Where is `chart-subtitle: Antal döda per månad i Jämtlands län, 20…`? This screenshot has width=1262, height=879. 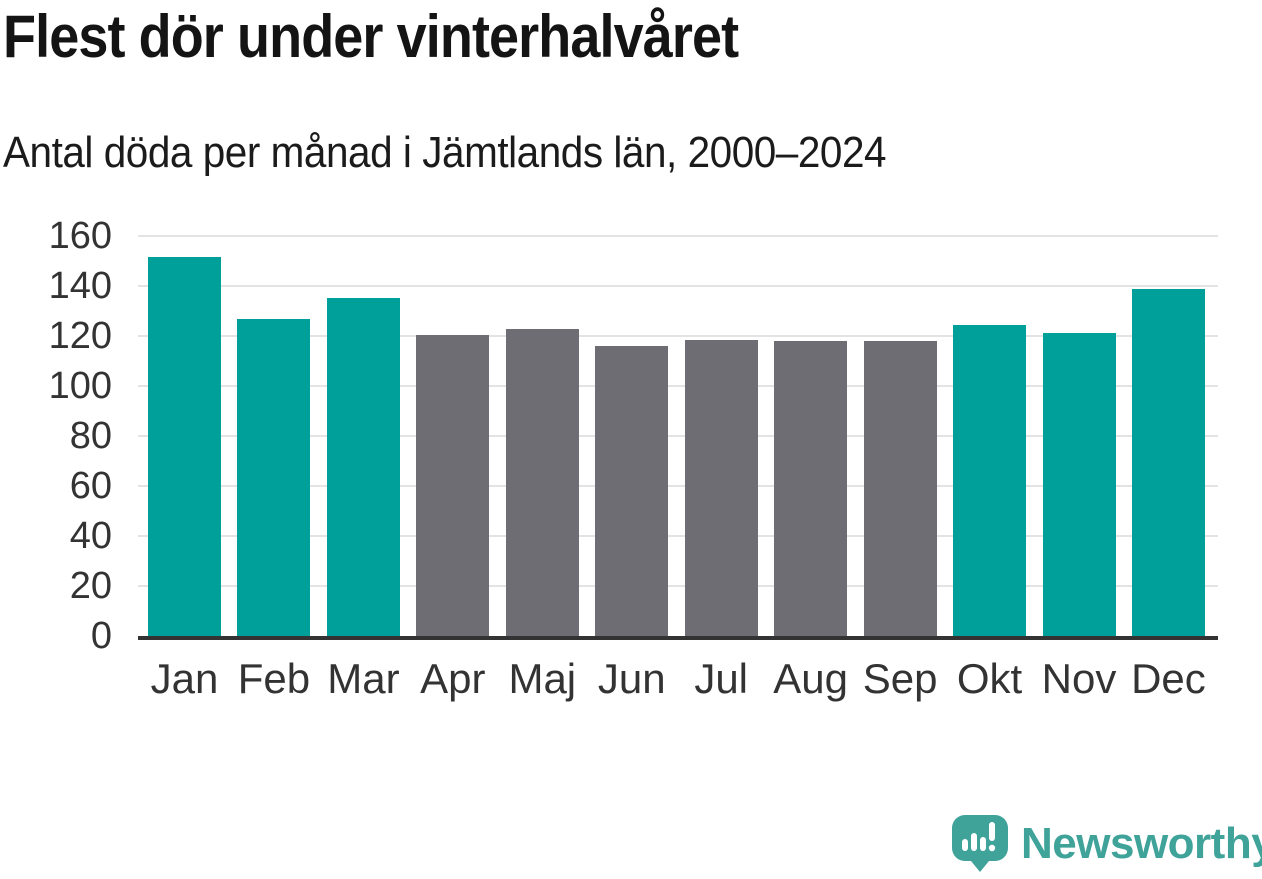 chart-subtitle: Antal döda per månad i Jämtlands län, 20… is located at coordinates (445, 152).